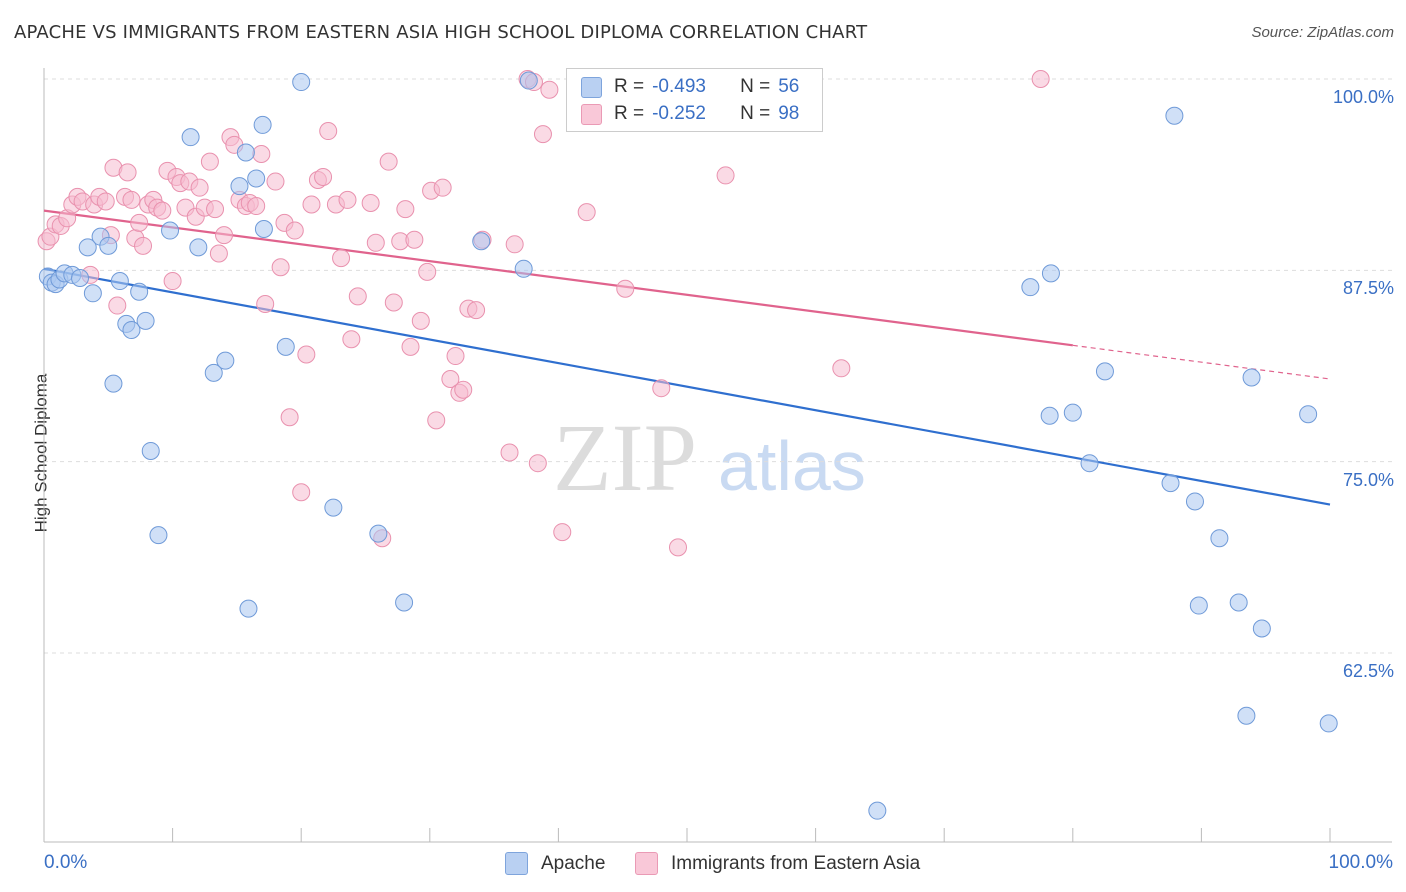 This screenshot has width=1406, height=892. I want to click on r-label: R =, so click(629, 113).